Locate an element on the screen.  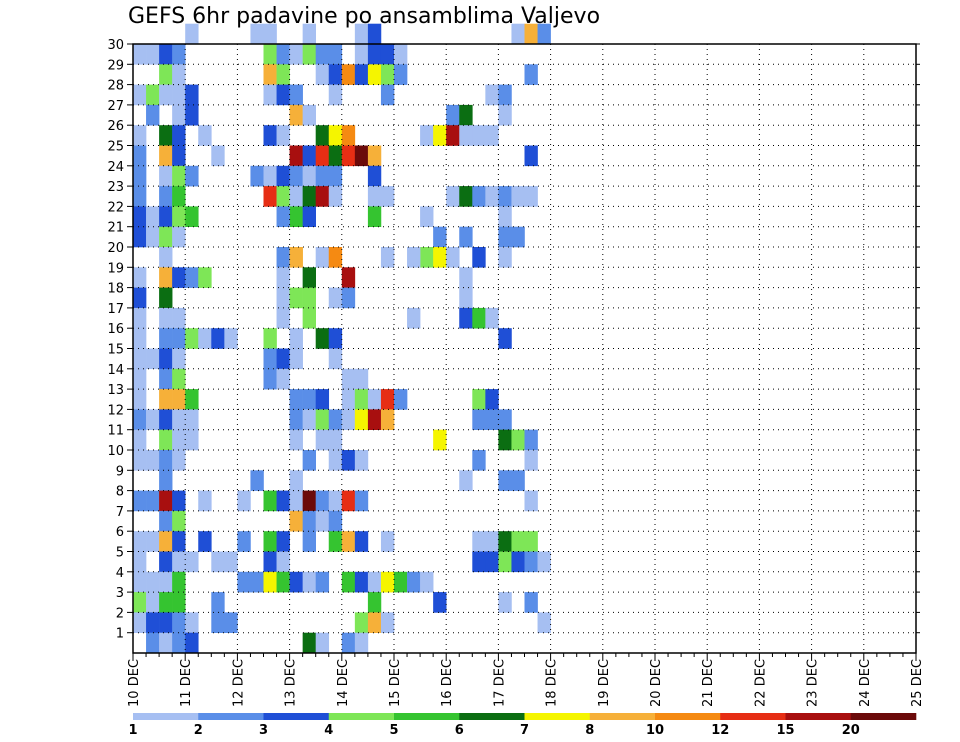
legend-label: 2 is located at coordinates (198, 730).